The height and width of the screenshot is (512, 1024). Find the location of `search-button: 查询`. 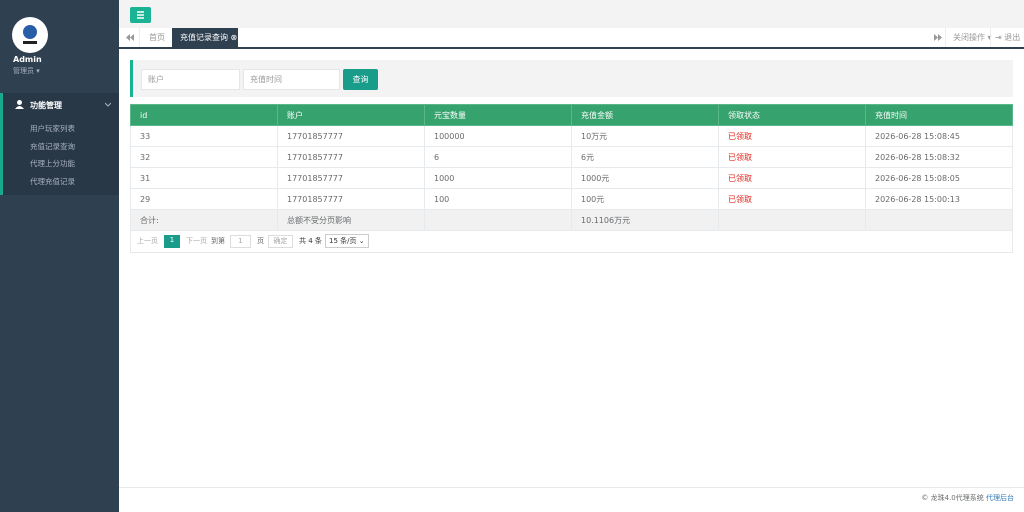

search-button: 查询 is located at coordinates (360, 79).